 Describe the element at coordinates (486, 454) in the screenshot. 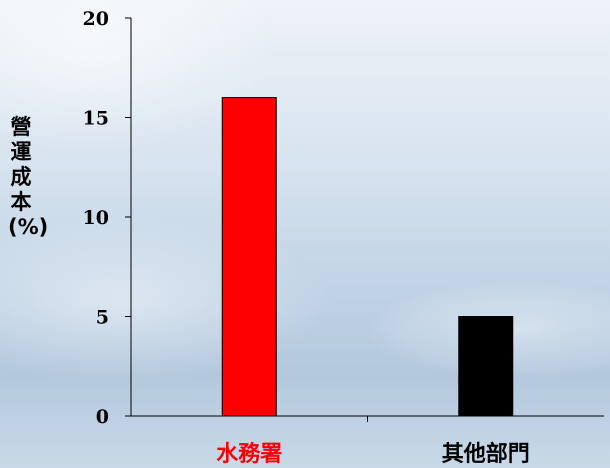

I see `x-tick-label: 其他部門` at that location.